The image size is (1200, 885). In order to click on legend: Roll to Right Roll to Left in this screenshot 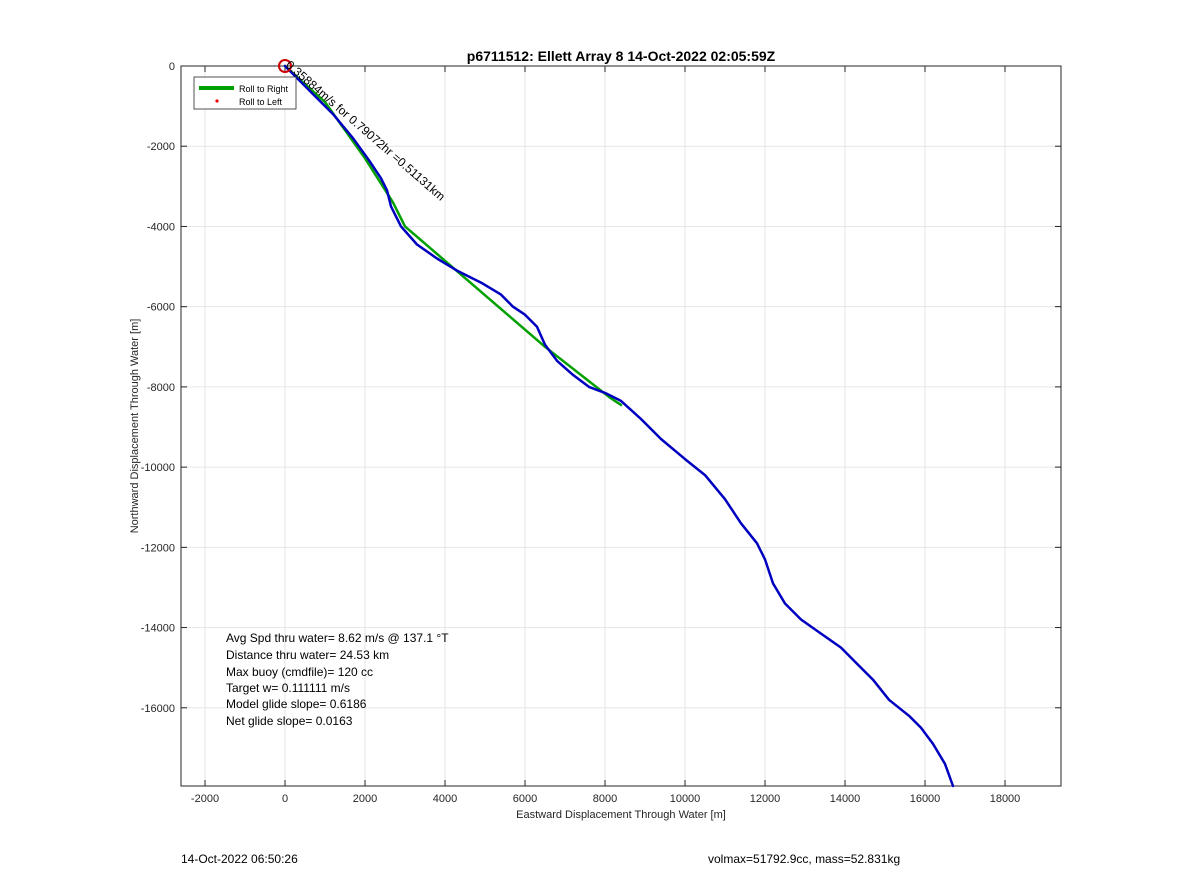, I will do `click(245, 93)`.